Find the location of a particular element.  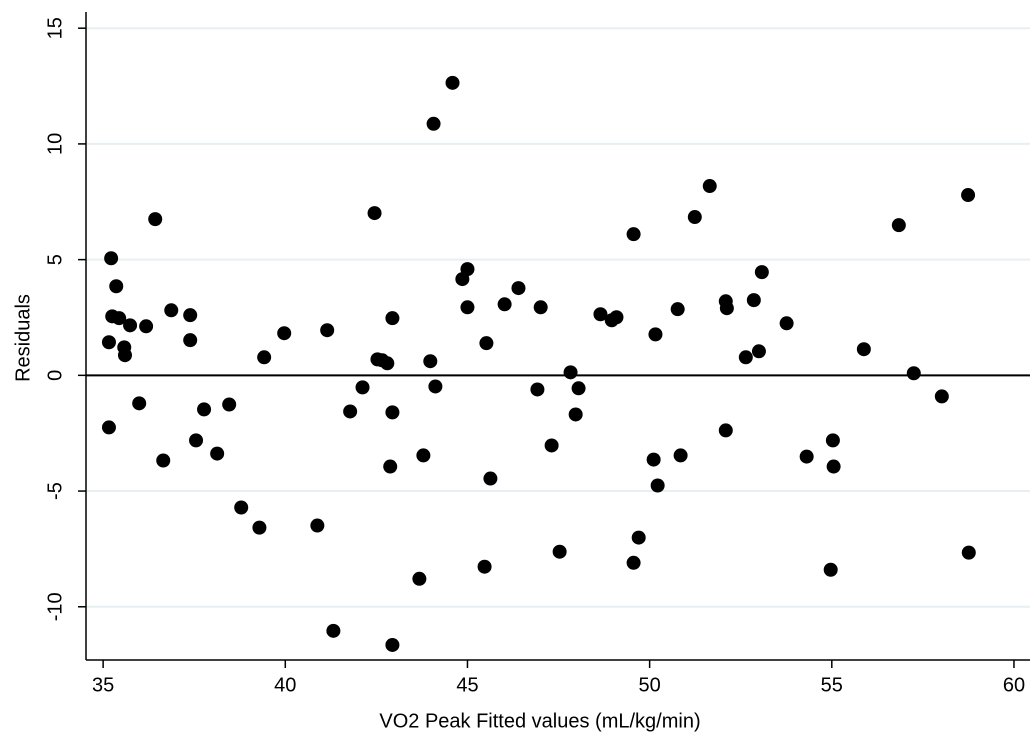

y-tick-label: 15 is located at coordinates (55, 28).